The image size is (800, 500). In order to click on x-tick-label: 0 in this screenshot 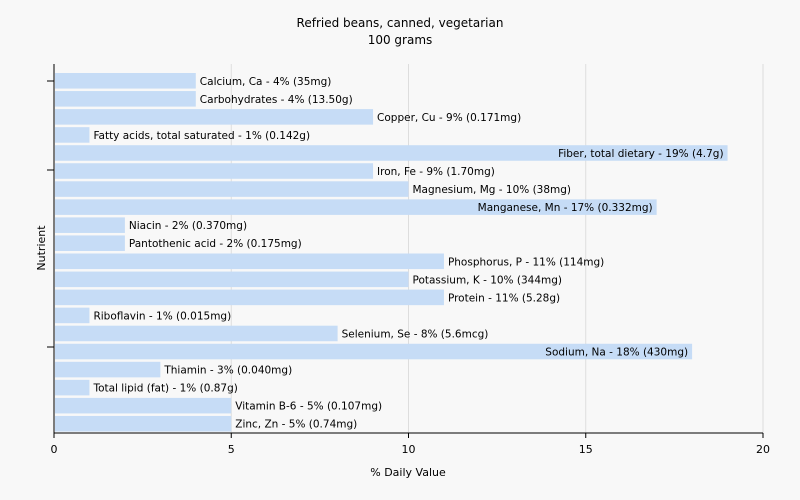, I will do `click(54, 449)`.